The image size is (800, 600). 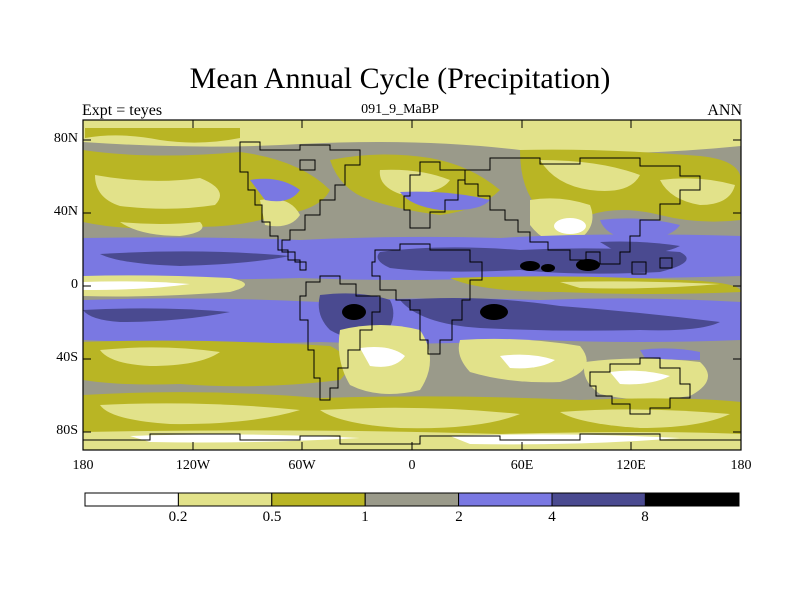 I want to click on lat-label-40s: 40S, so click(x=67, y=357).